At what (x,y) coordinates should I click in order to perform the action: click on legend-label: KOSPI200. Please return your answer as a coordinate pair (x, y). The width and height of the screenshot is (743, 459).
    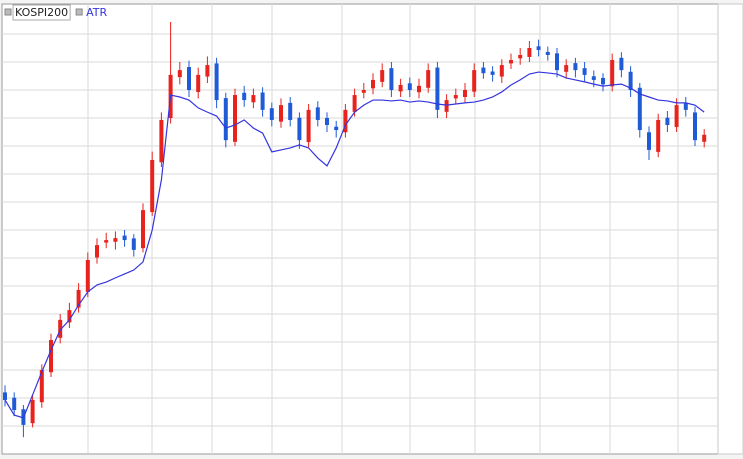
    Looking at the image, I should click on (41, 12).